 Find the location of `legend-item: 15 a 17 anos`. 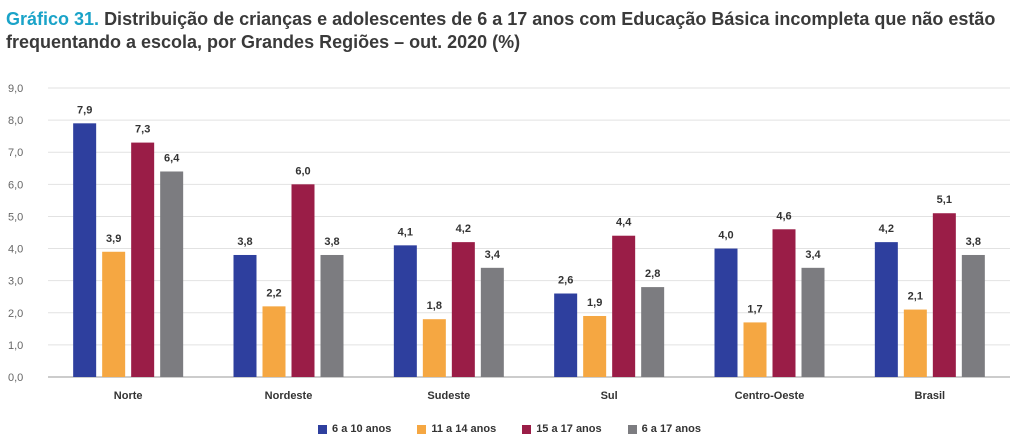

legend-item: 15 a 17 anos is located at coordinates (562, 429).